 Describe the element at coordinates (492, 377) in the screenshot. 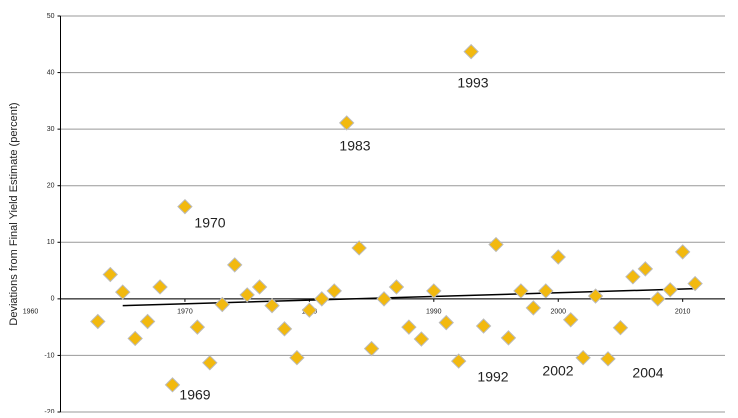

I see `annotation: 1992` at that location.